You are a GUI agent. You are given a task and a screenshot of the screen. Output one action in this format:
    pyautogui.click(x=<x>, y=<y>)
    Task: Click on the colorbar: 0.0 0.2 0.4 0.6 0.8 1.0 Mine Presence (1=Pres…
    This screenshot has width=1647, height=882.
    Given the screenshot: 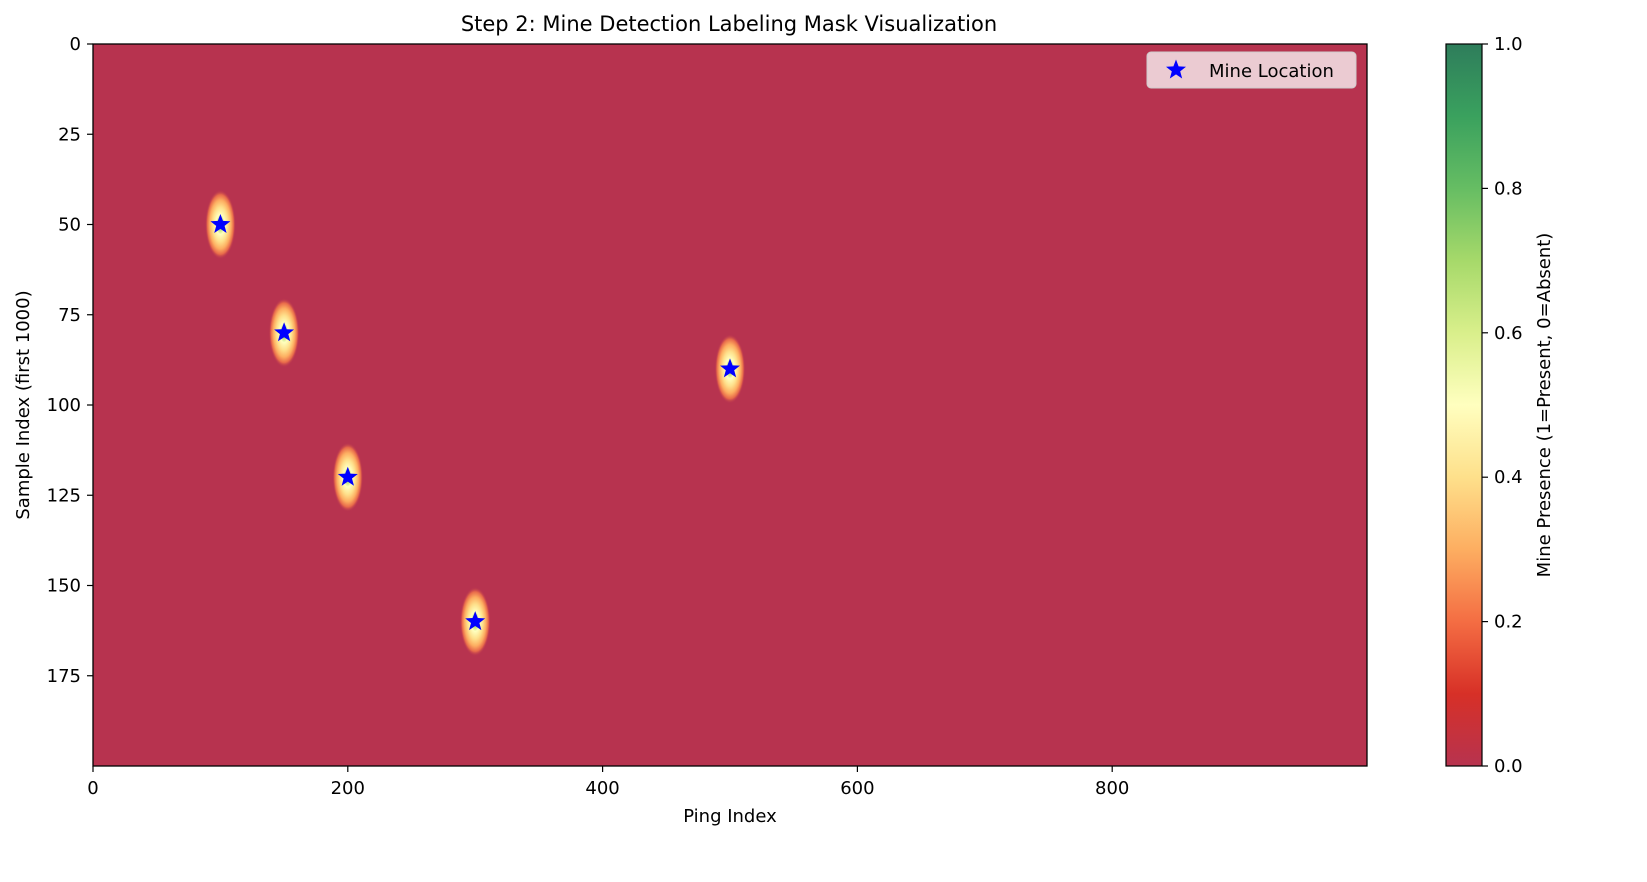 What is the action you would take?
    pyautogui.click(x=1500, y=405)
    